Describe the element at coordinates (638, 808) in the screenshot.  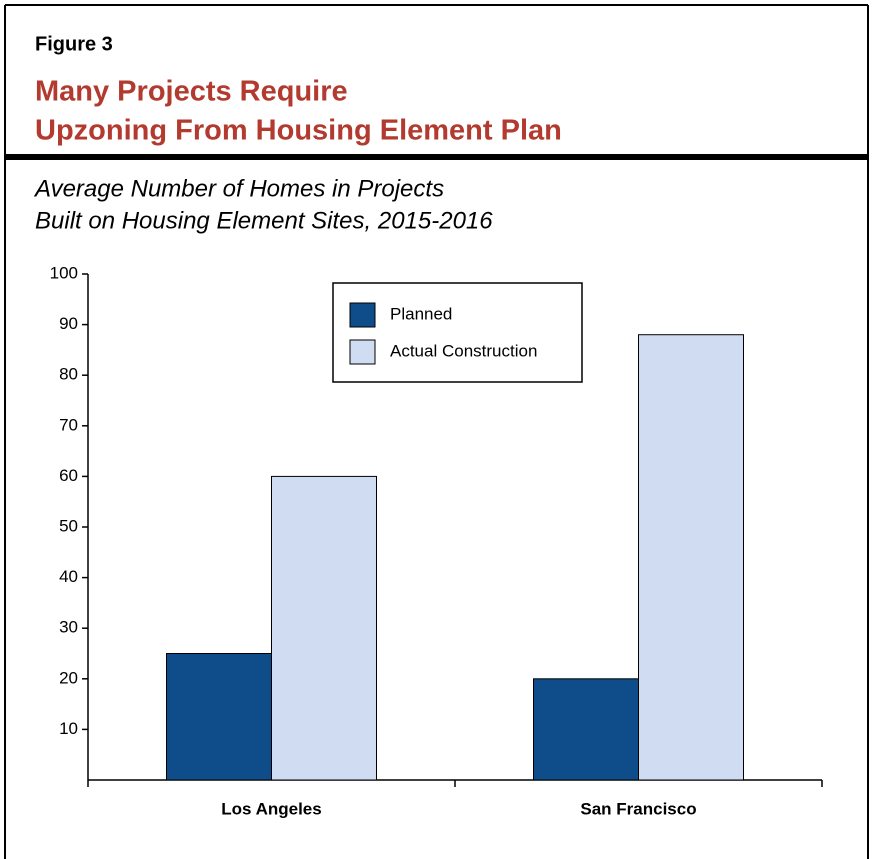
I see `x-tick-label: San Francisco` at that location.